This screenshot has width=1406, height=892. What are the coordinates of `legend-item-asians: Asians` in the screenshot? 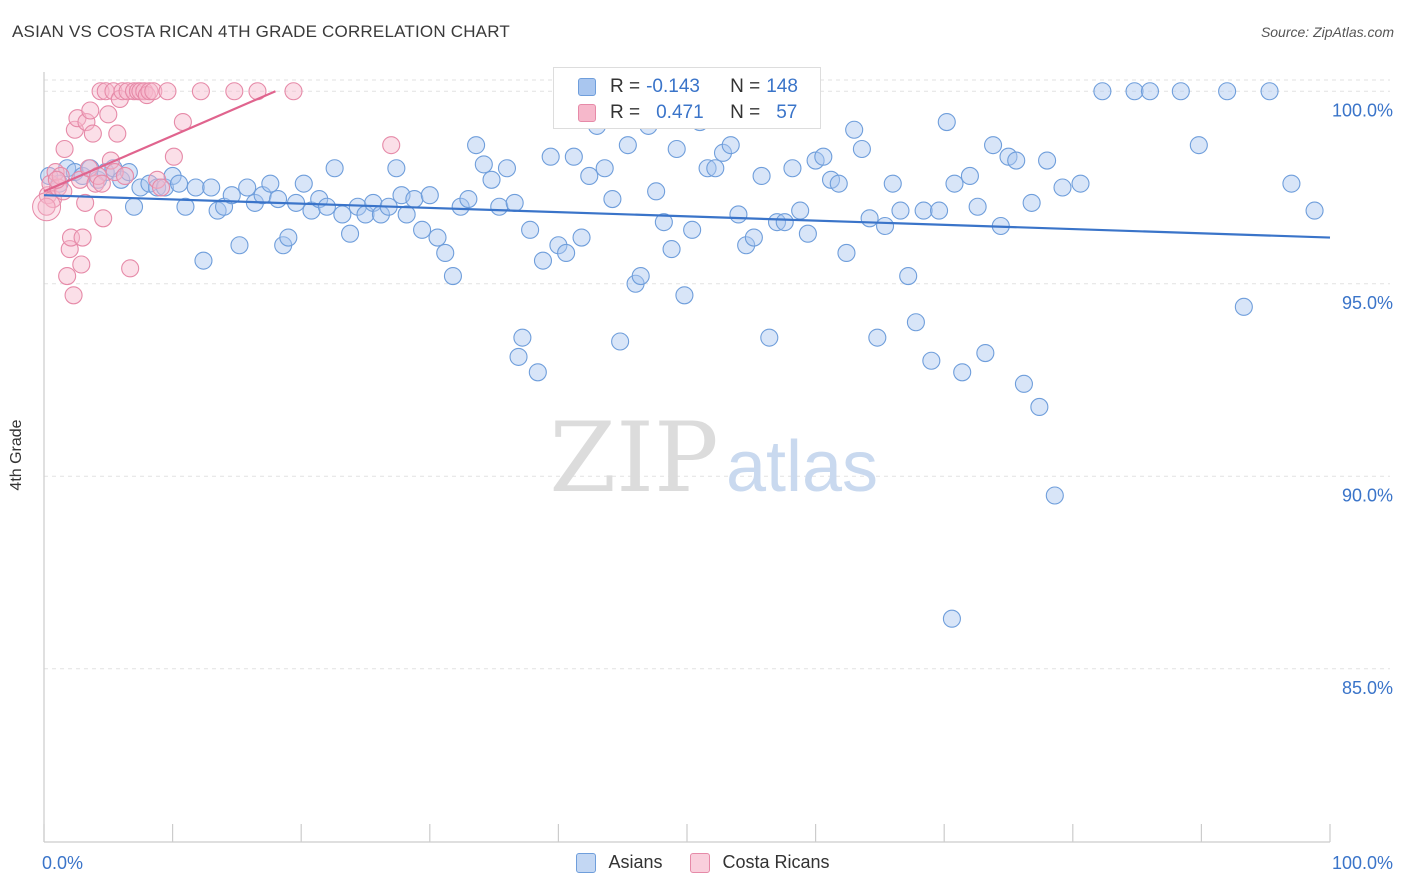 It's located at (619, 862).